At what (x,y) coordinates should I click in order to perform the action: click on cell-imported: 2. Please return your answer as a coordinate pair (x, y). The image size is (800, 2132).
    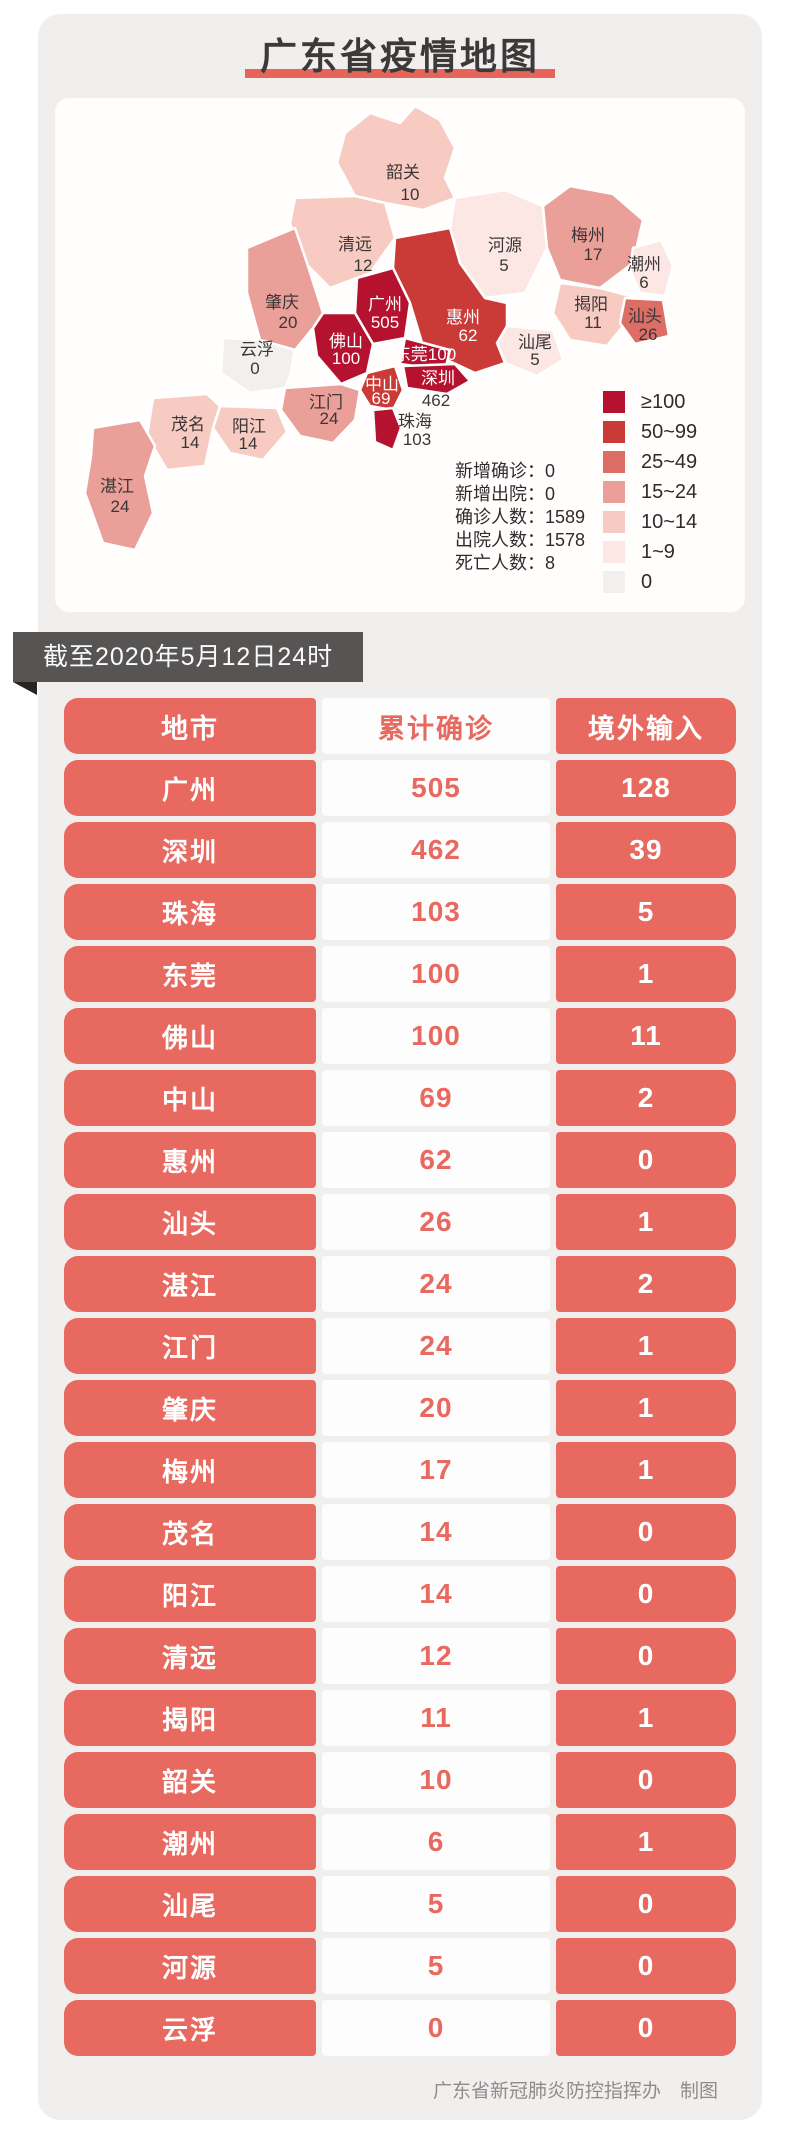
    Looking at the image, I should click on (646, 1098).